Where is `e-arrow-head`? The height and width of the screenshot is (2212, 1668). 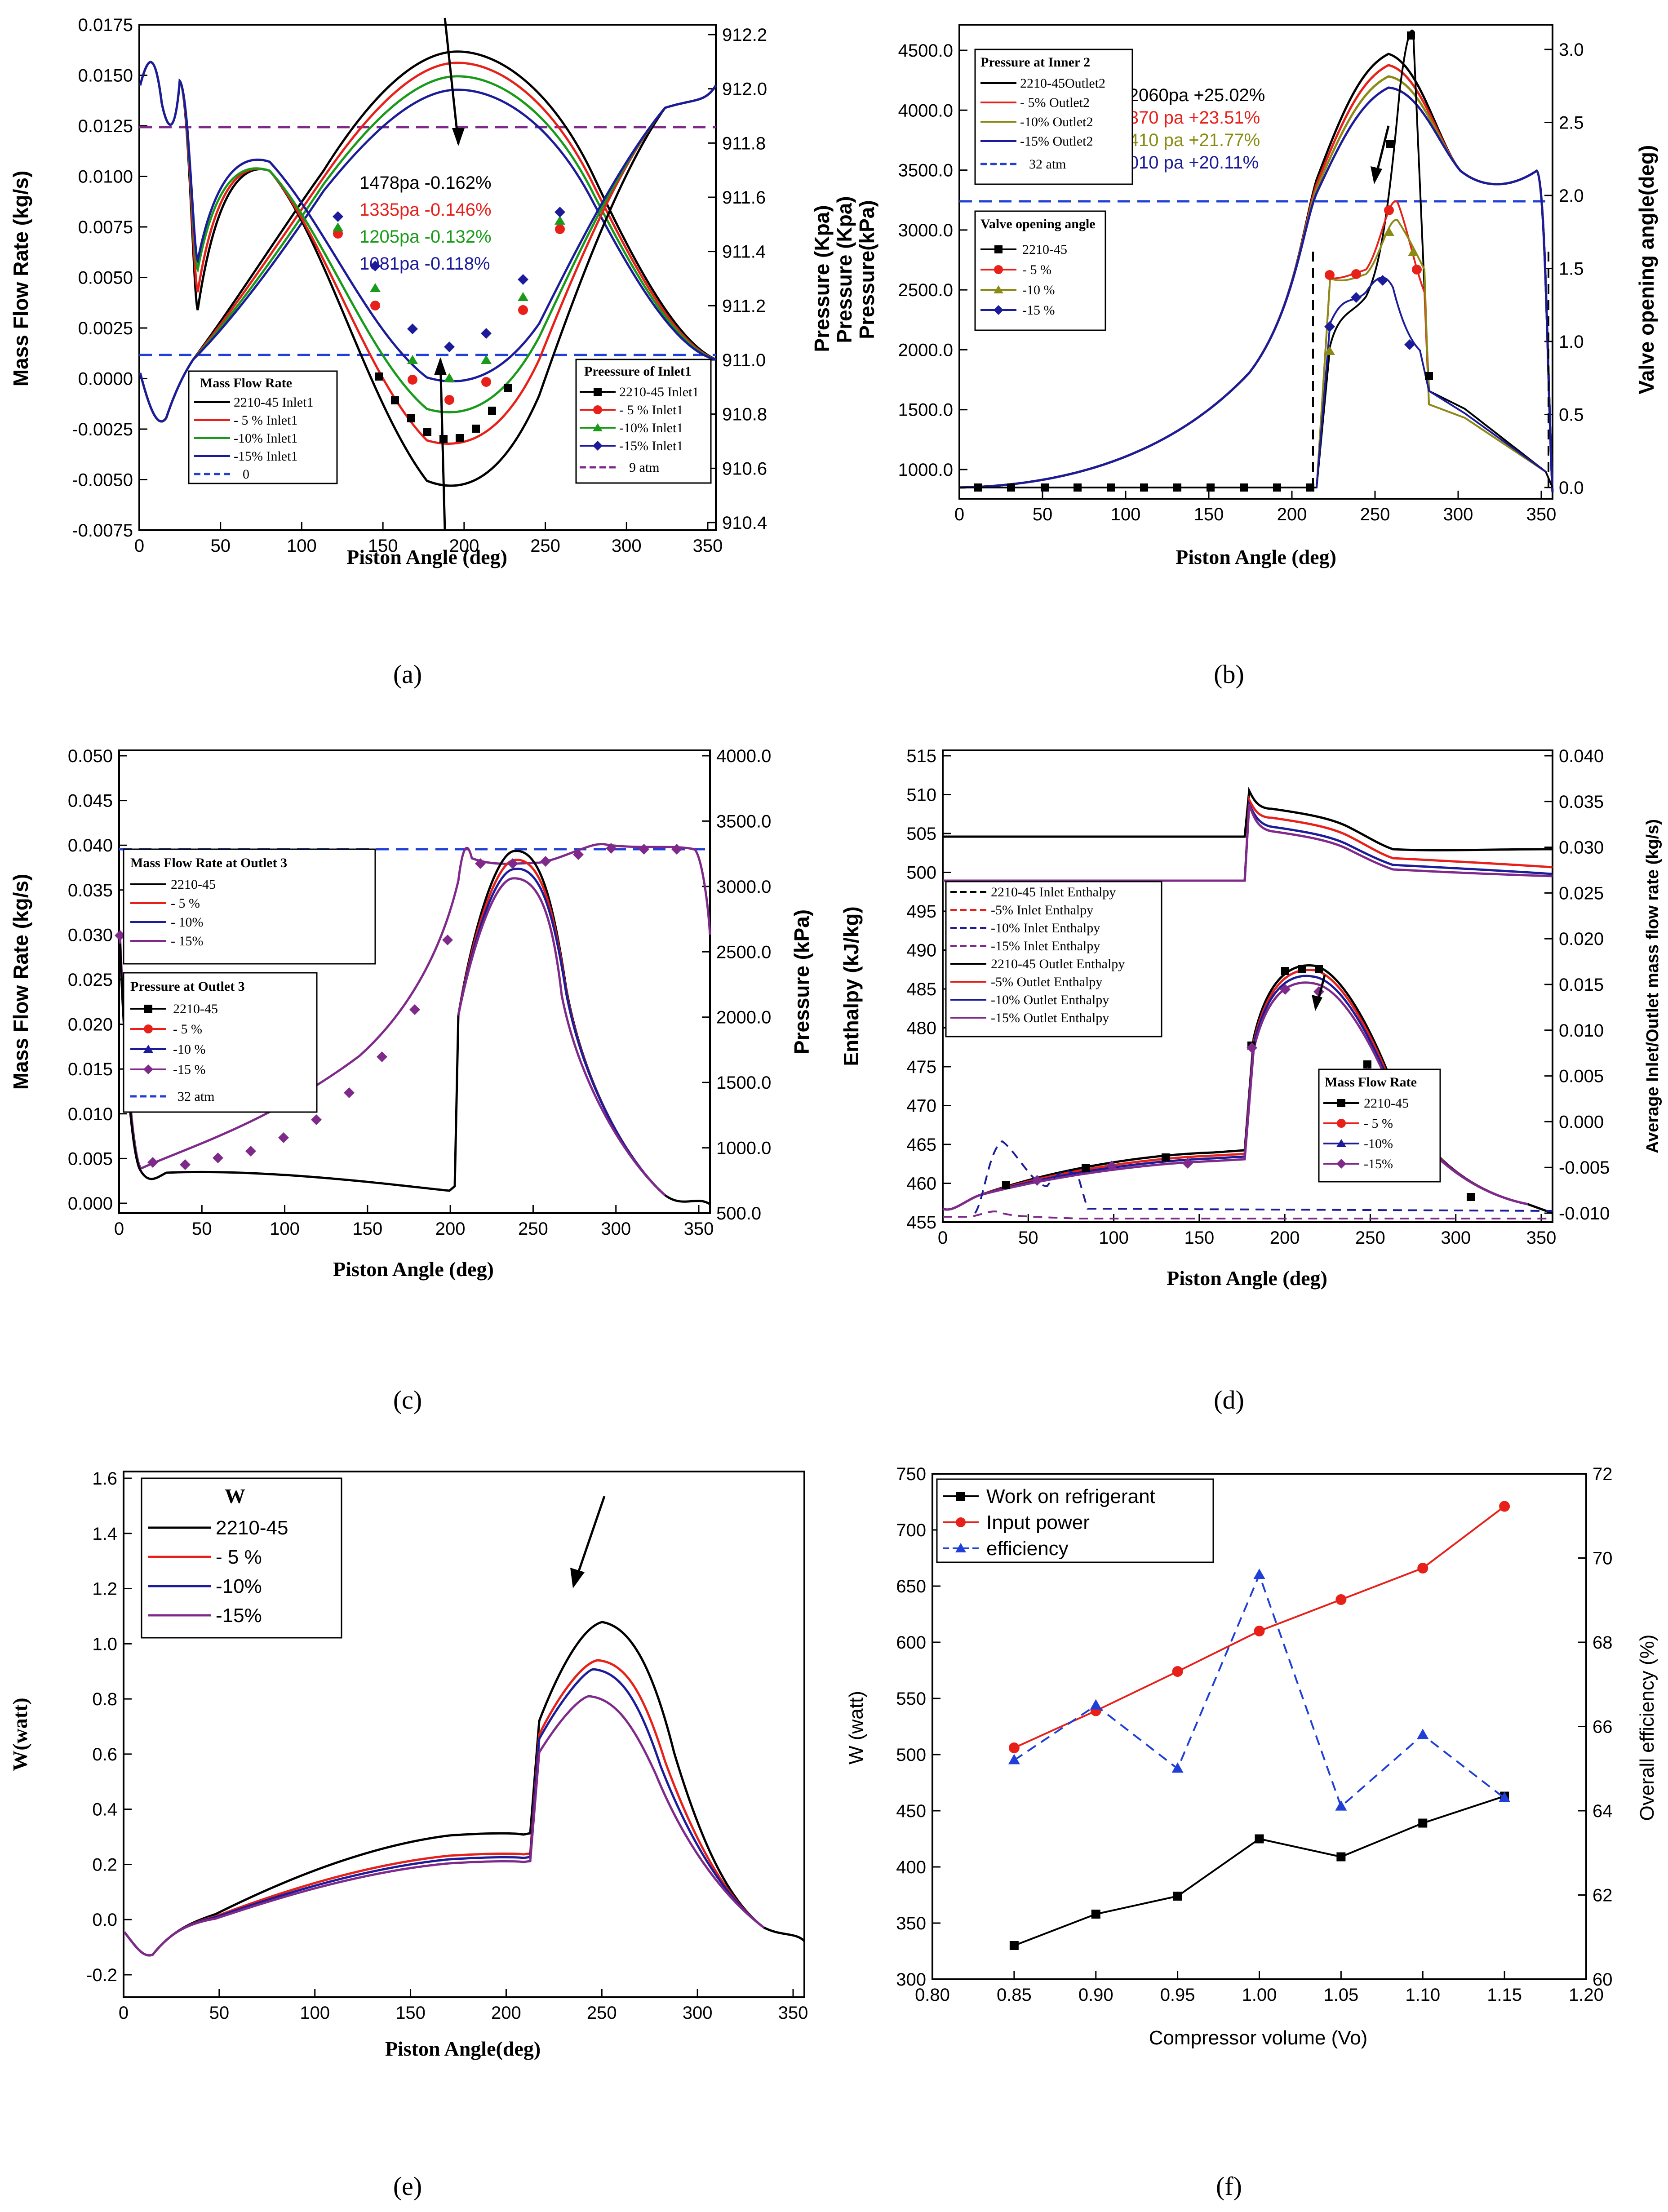 e-arrow-head is located at coordinates (577, 1578).